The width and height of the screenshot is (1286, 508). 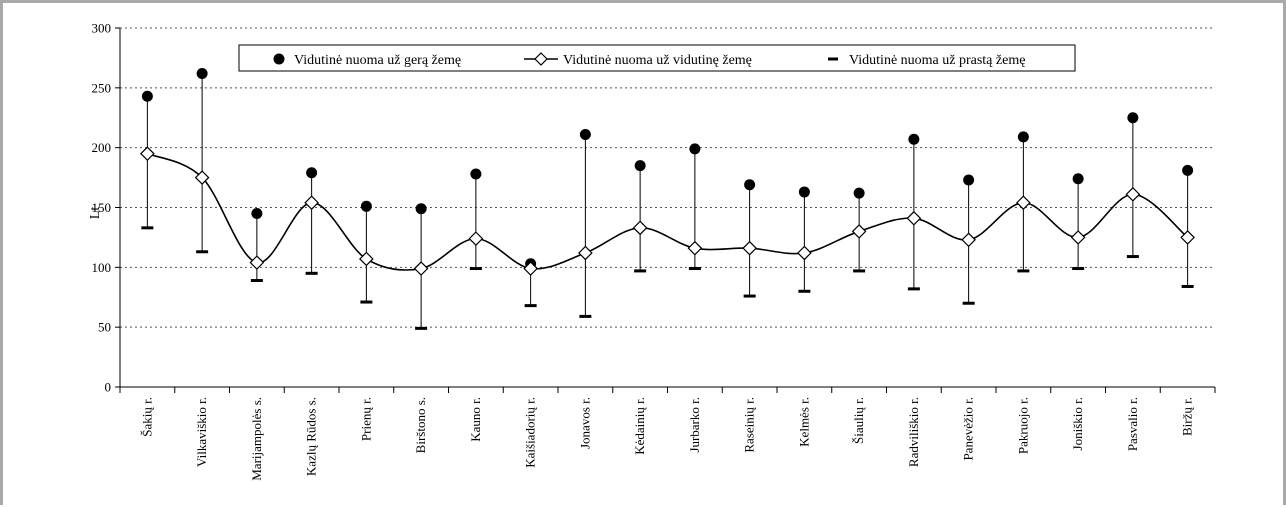 I want to click on legend-label-poor: Vidutinė nuoma už prastą žemę, so click(x=937, y=60).